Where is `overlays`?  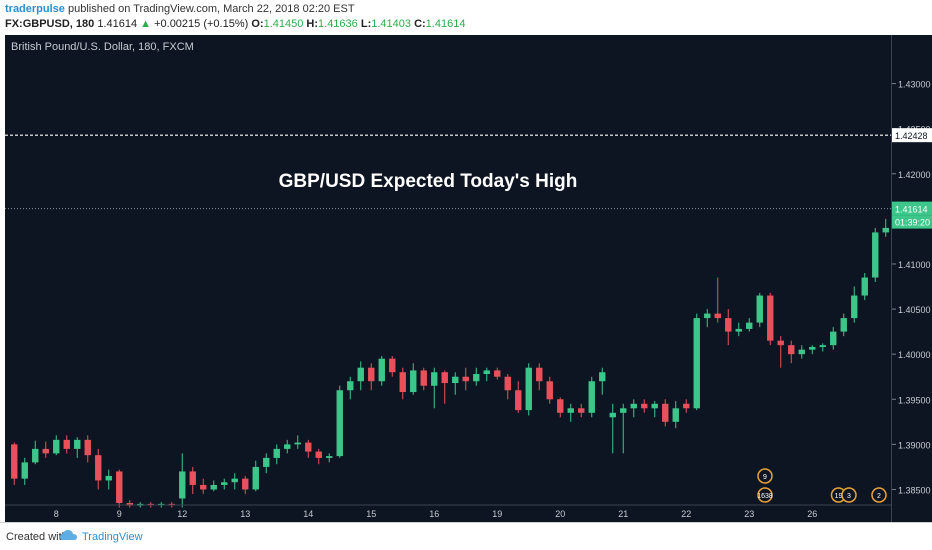
overlays is located at coordinates (448, 172).